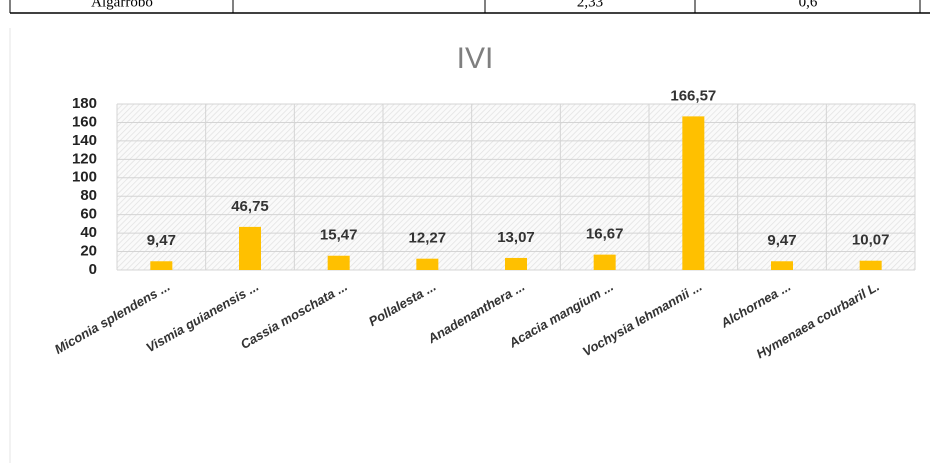  Describe the element at coordinates (88, 195) in the screenshot. I see `y-tick-label: 80` at that location.